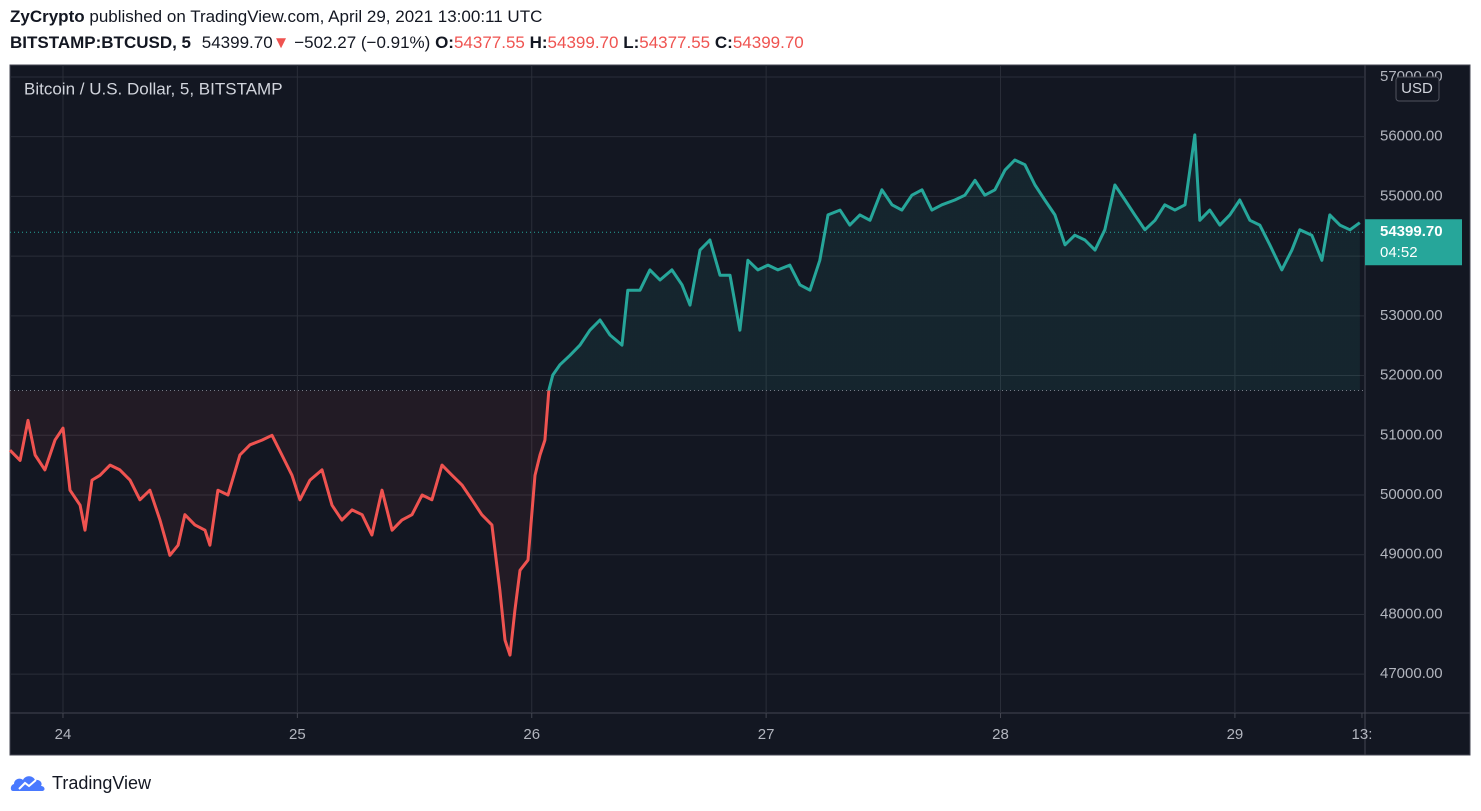  What do you see at coordinates (63, 734) in the screenshot?
I see `x-tick-label: 24` at bounding box center [63, 734].